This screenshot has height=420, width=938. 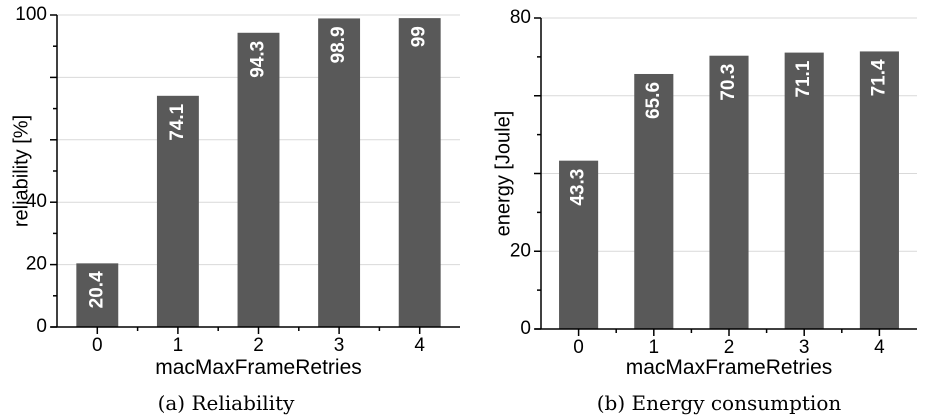 I want to click on reliability-x-tick-label: 2, so click(x=258, y=345).